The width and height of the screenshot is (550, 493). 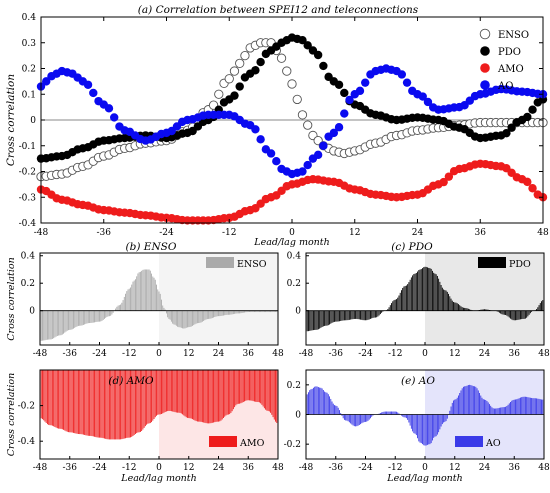 I want to click on legend: ENSO, so click(x=236, y=263).